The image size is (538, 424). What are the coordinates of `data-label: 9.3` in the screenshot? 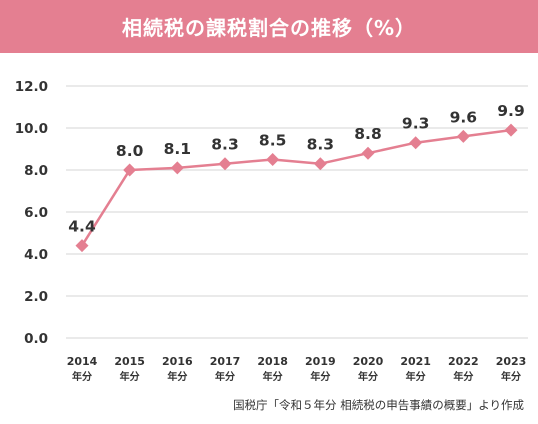 It's located at (415, 124).